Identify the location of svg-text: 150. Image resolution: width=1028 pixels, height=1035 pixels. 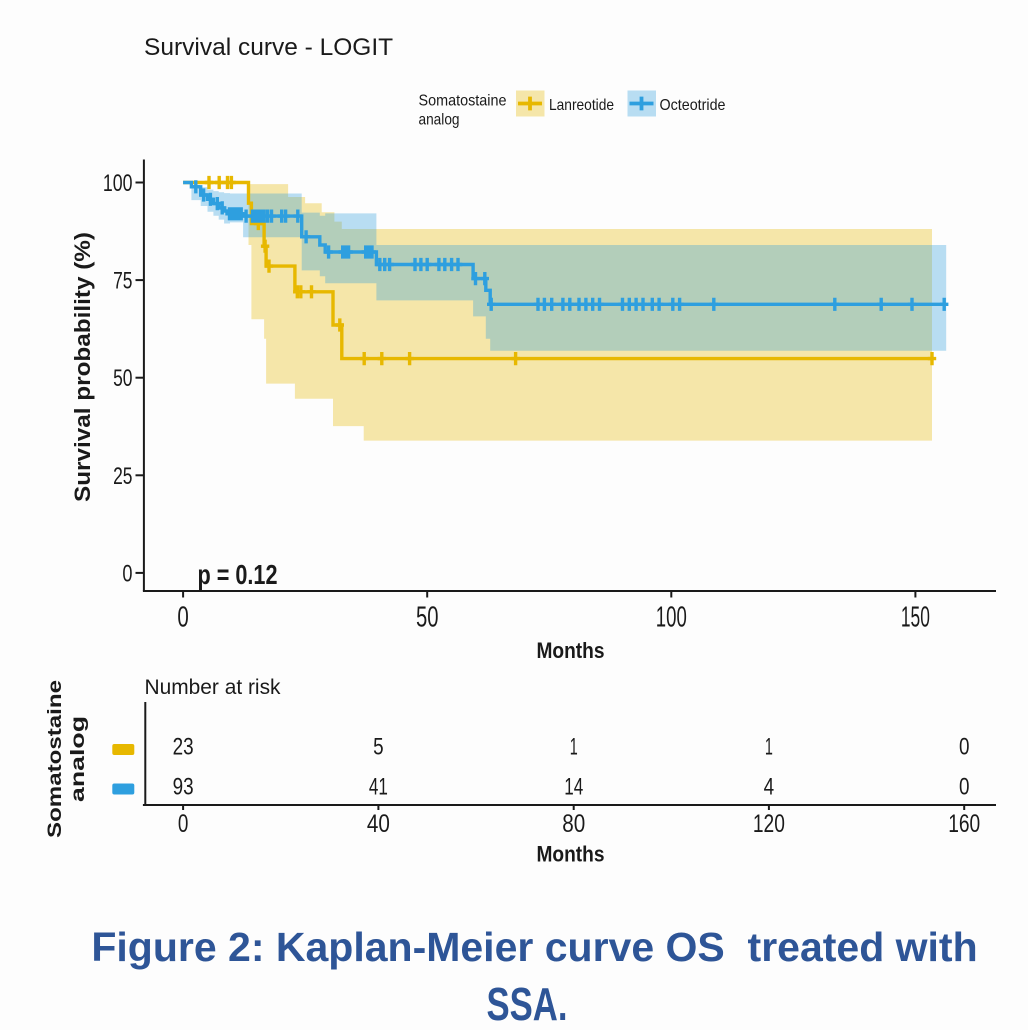
(915, 618).